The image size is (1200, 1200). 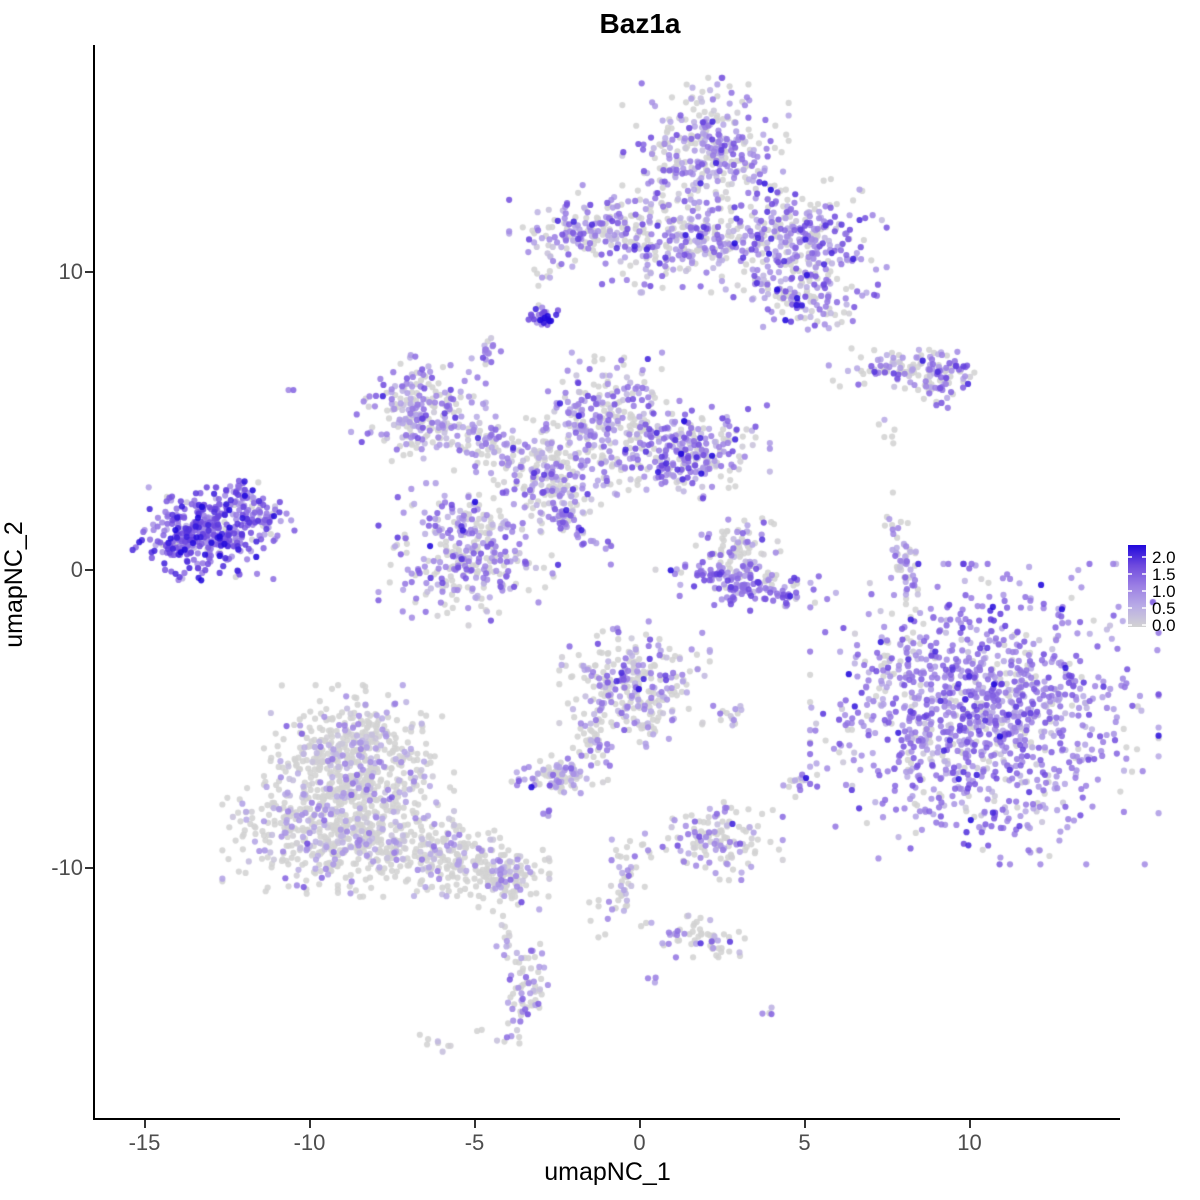 I want to click on x-tick-label: -15, so click(x=144, y=1142).